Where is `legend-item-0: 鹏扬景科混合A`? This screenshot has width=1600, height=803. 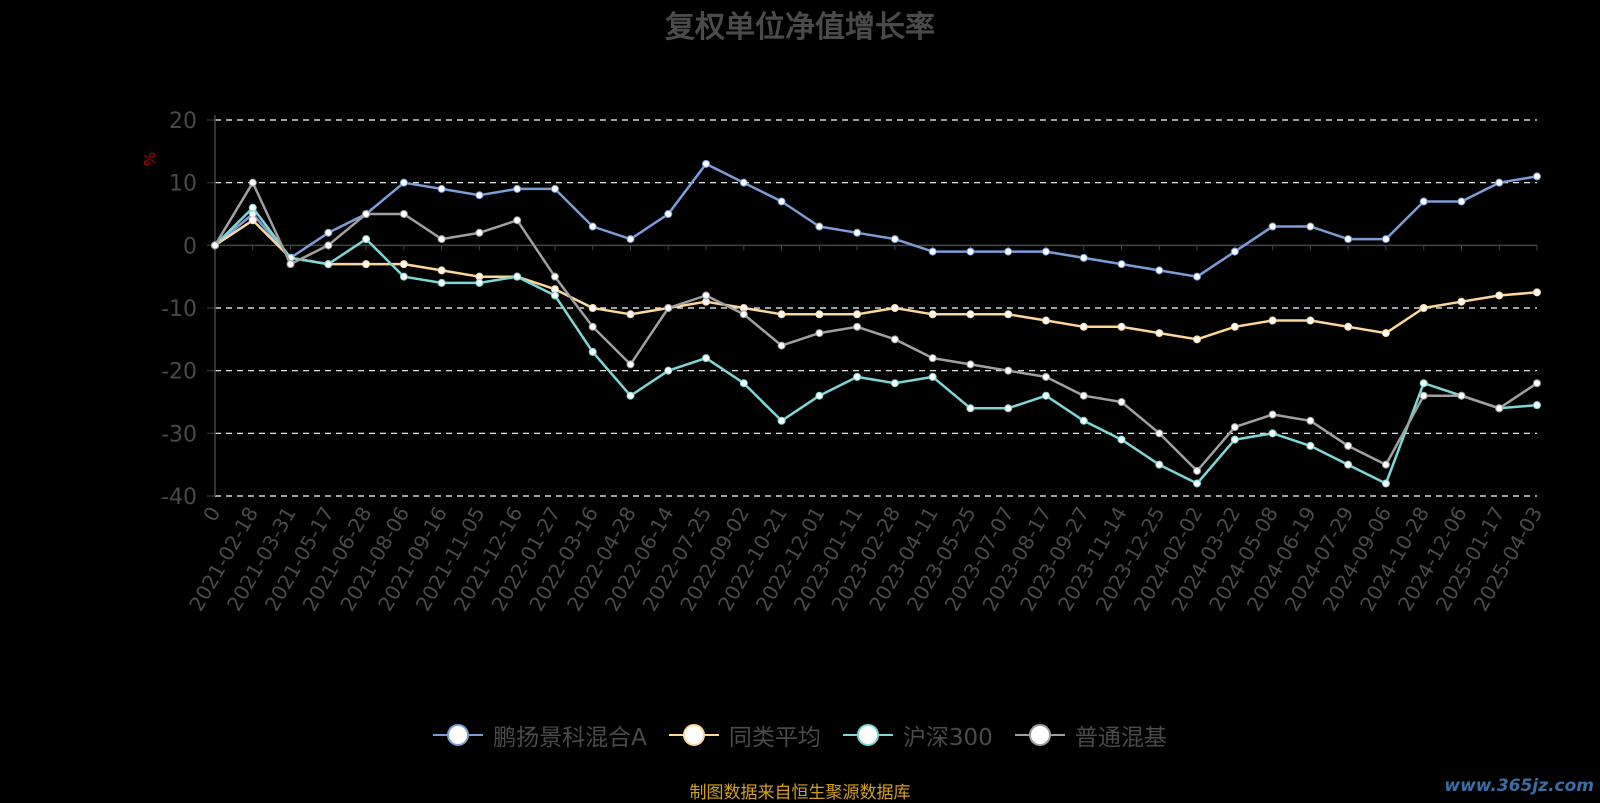 legend-item-0: 鹏扬景科混合A is located at coordinates (540, 735).